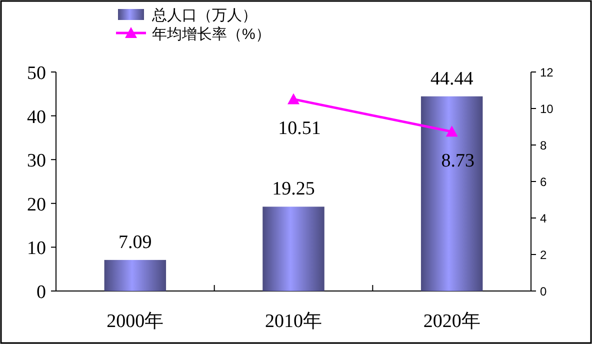 This screenshot has width=592, height=344. What do you see at coordinates (293, 321) in the screenshot?
I see `x-tick-label: 2010年` at bounding box center [293, 321].